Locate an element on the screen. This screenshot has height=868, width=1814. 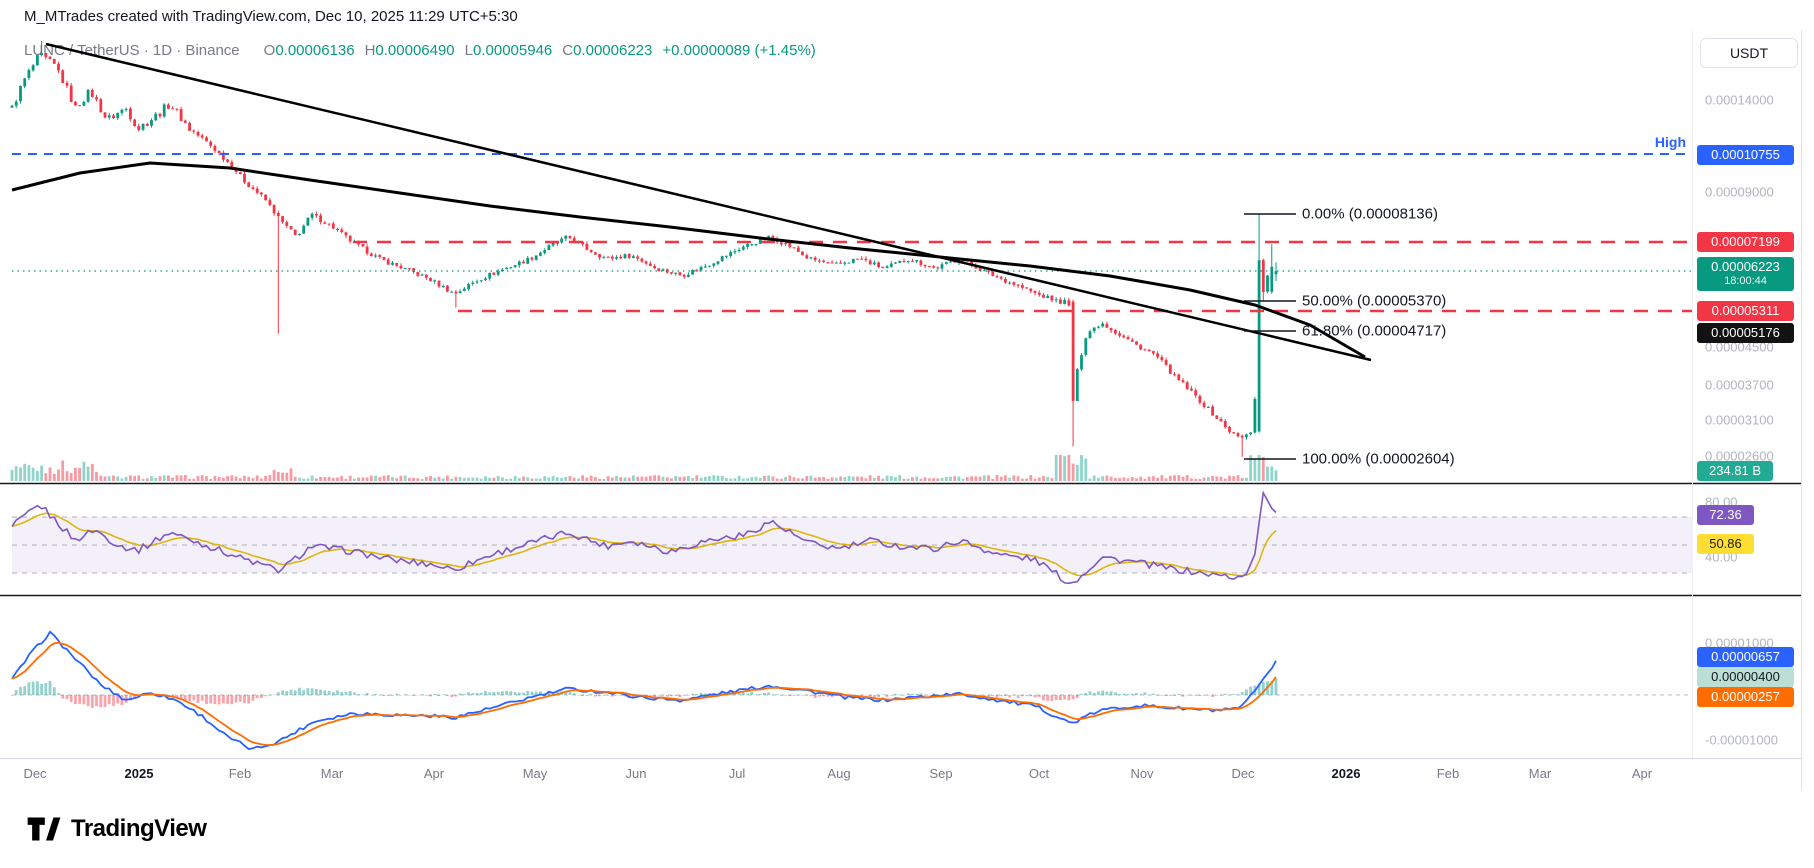
change-value: +0.00000089 (+1.45%) is located at coordinates (739, 50).